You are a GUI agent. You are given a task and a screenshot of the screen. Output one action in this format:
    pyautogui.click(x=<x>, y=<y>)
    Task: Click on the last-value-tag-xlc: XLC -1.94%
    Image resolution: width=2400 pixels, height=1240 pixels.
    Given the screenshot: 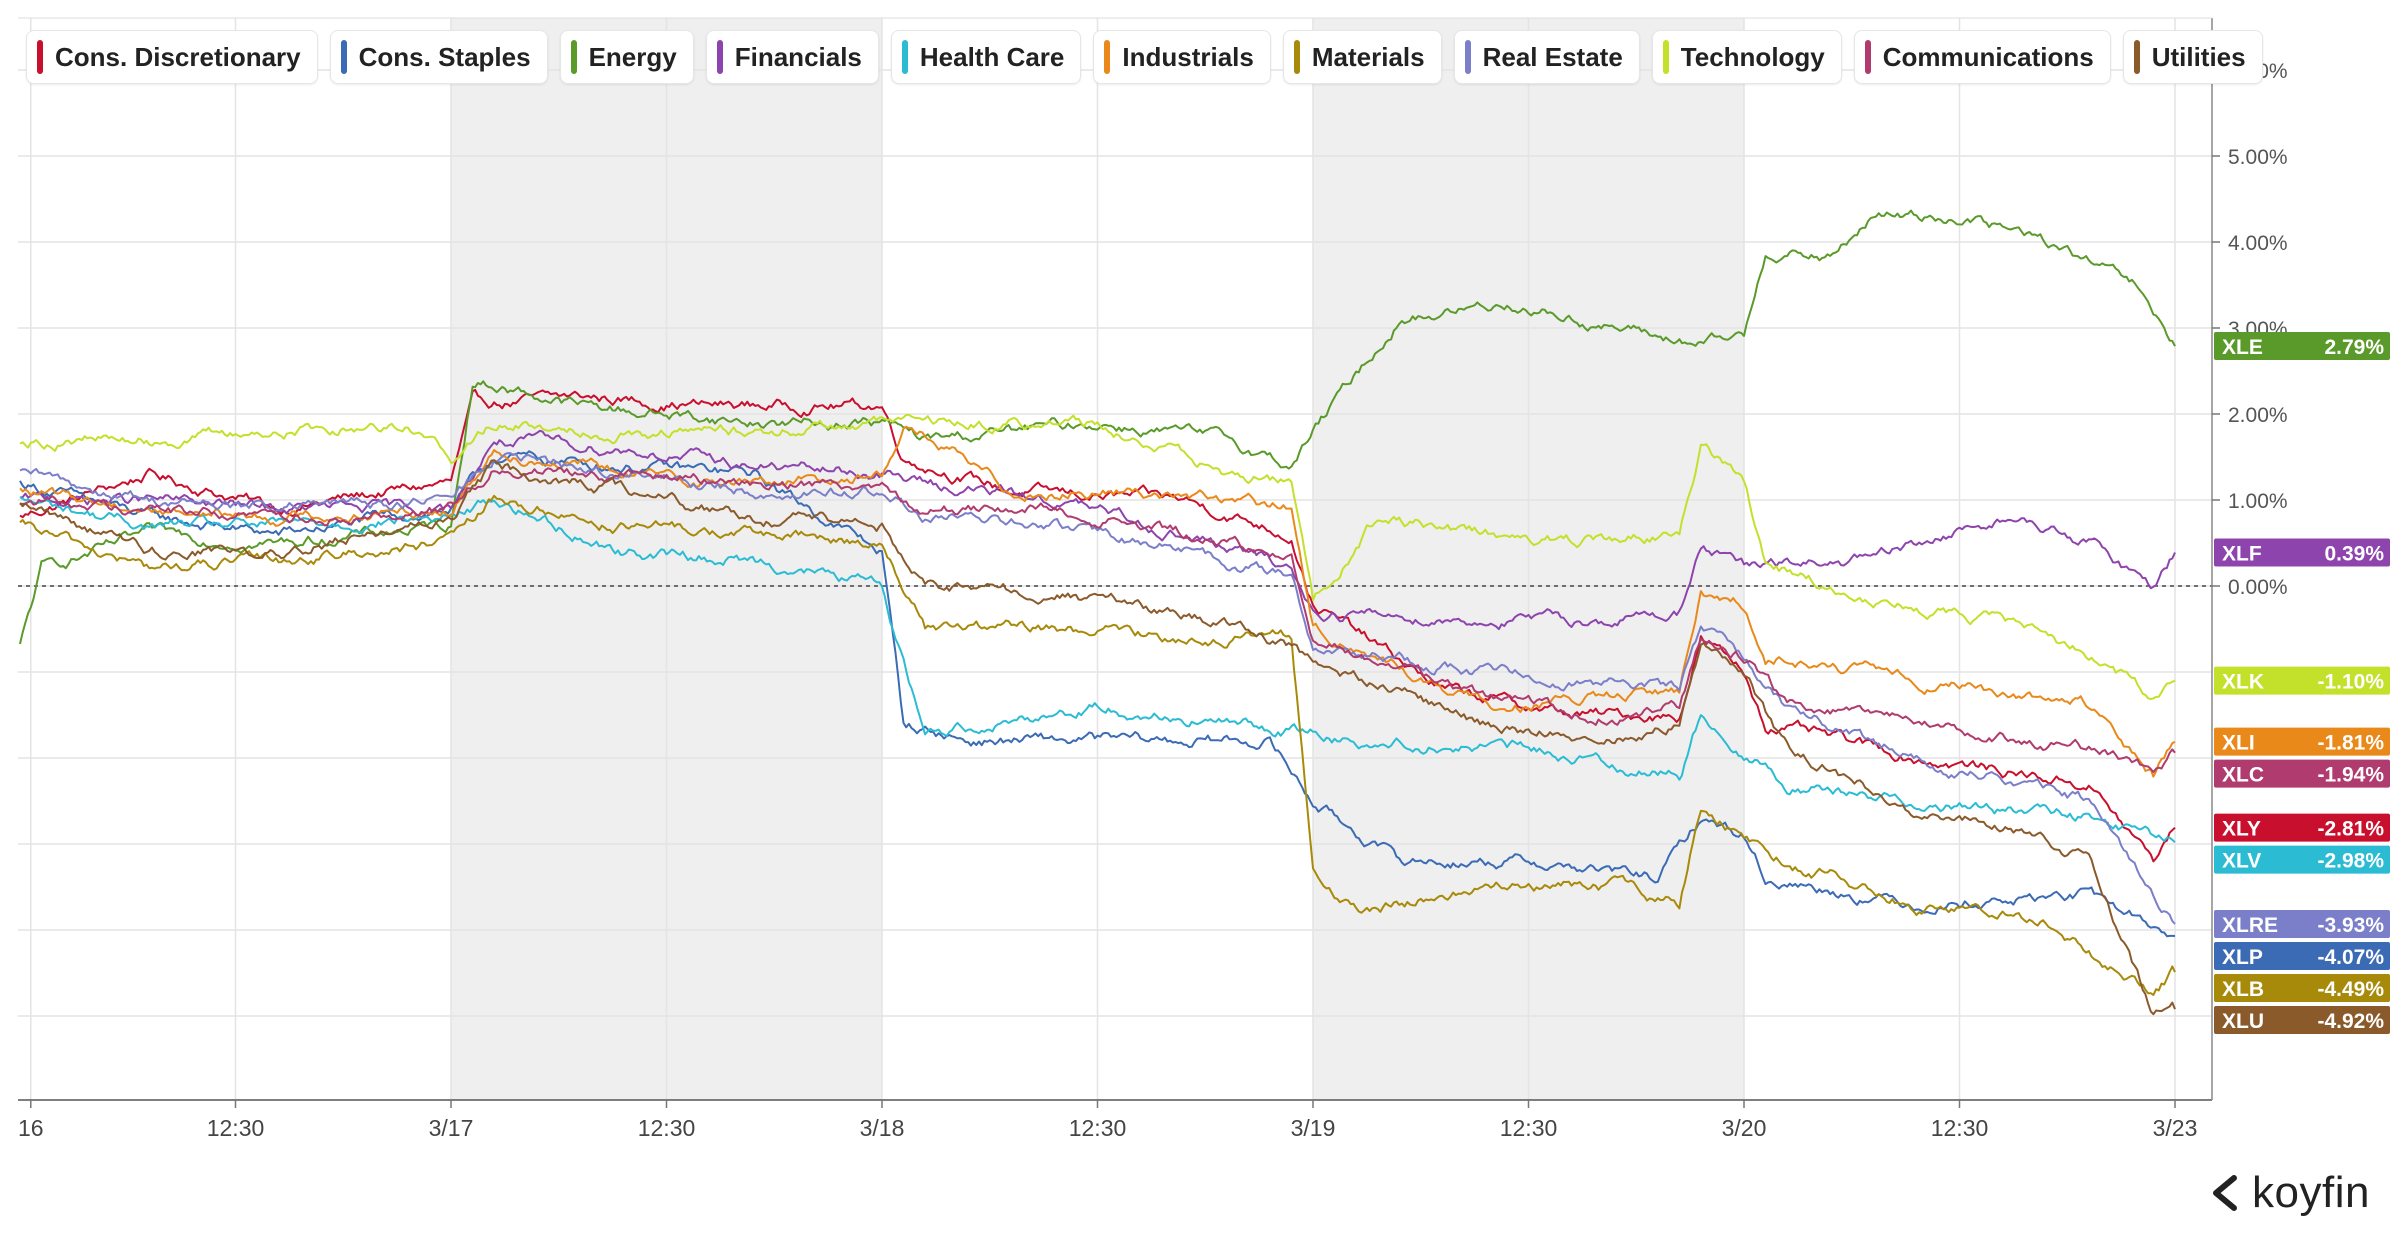 What is the action you would take?
    pyautogui.click(x=2302, y=773)
    